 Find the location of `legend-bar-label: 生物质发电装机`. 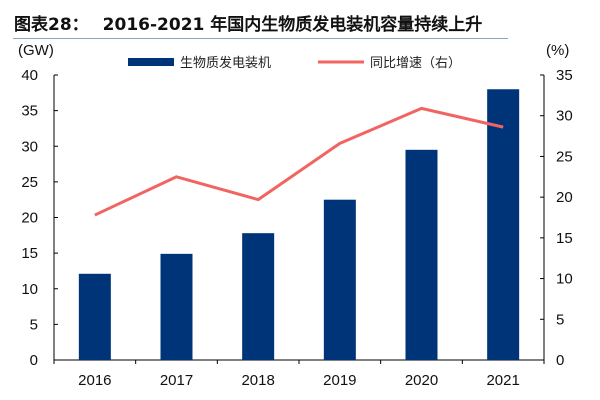

legend-bar-label: 生物质发电装机 is located at coordinates (225, 63).